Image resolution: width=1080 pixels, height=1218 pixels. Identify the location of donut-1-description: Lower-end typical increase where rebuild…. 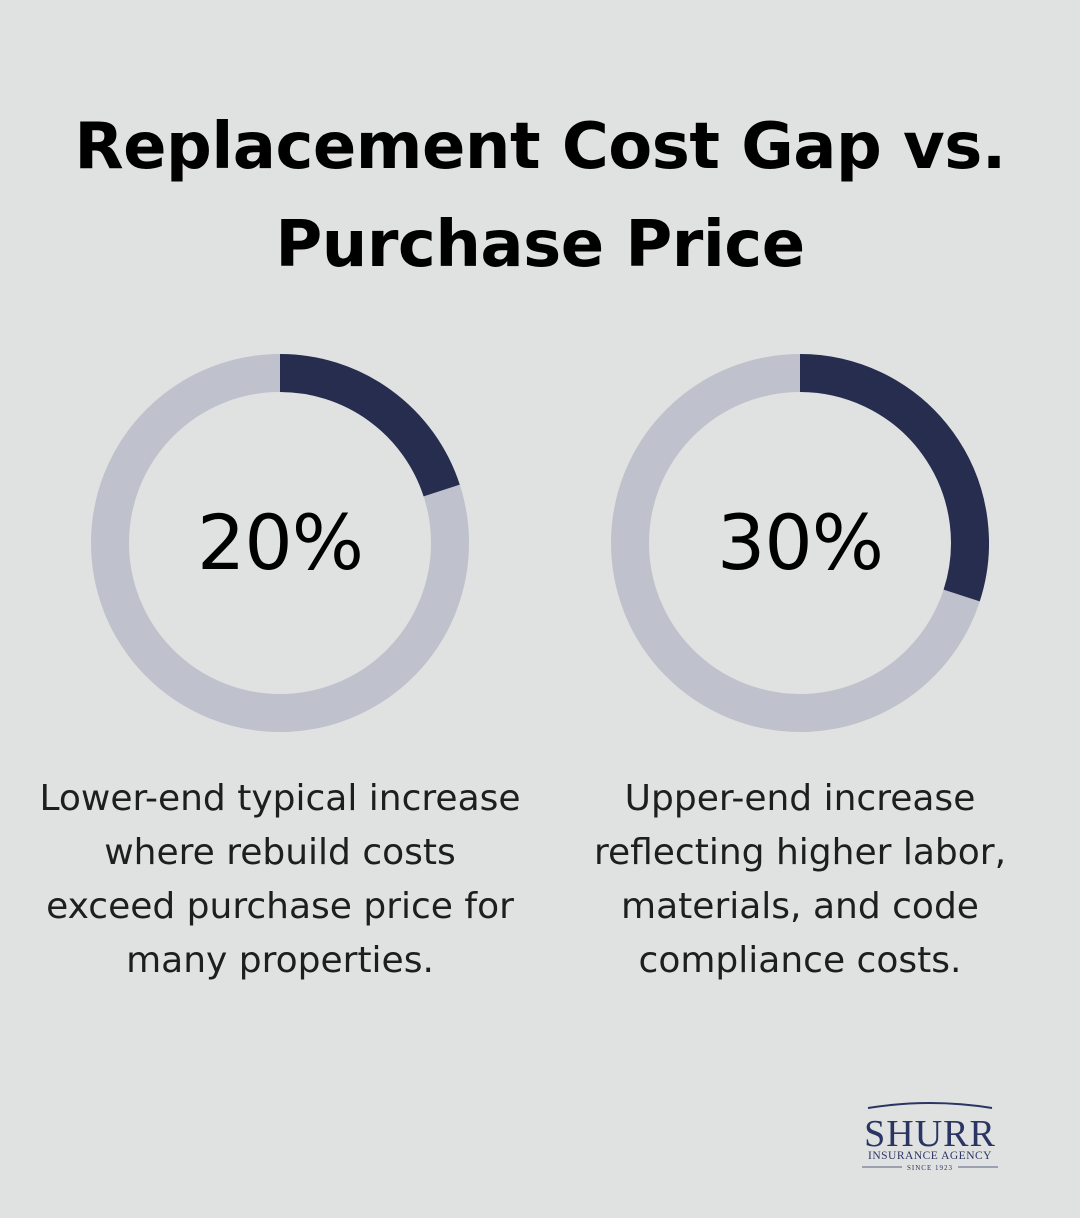
(280, 880).